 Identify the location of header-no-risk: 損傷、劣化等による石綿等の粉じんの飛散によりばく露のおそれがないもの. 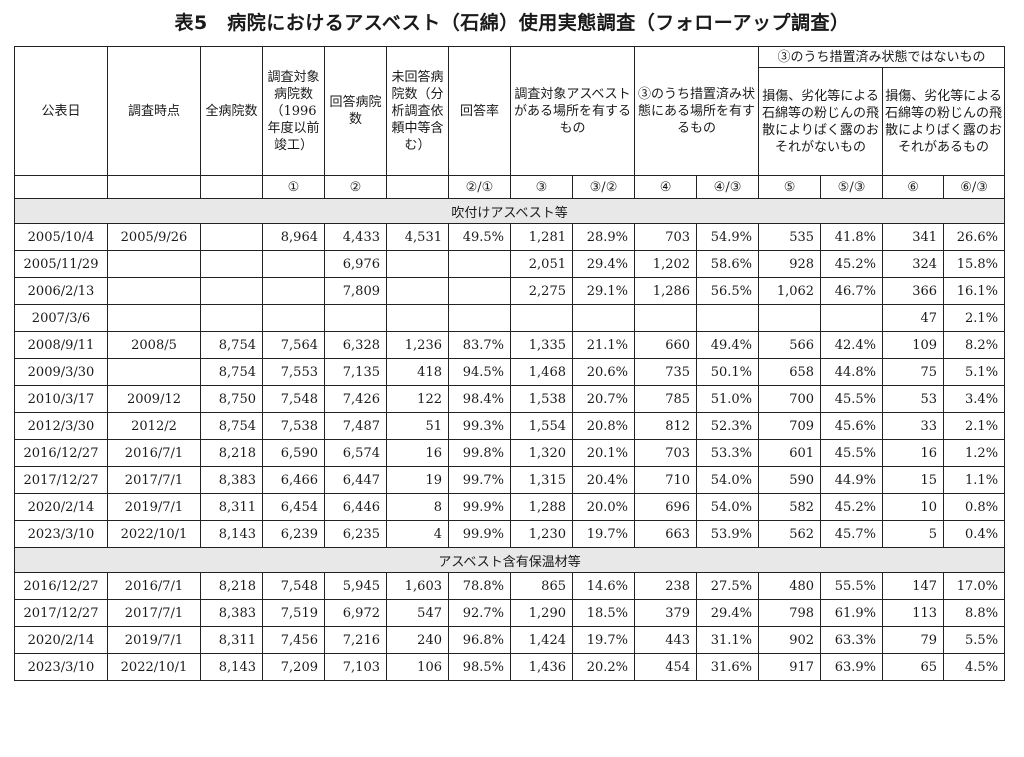
(821, 121).